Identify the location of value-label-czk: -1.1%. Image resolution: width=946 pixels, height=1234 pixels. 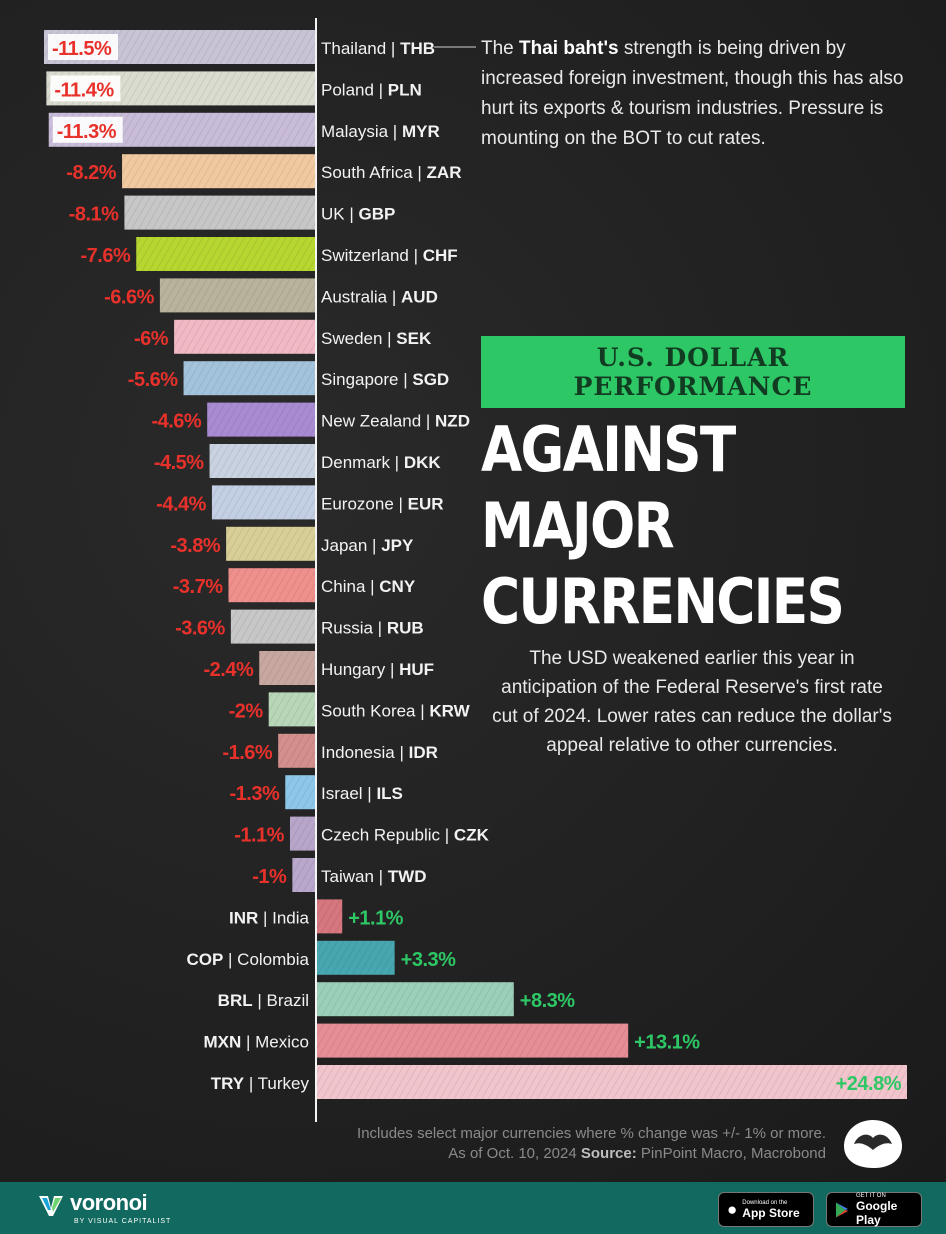
(259, 836).